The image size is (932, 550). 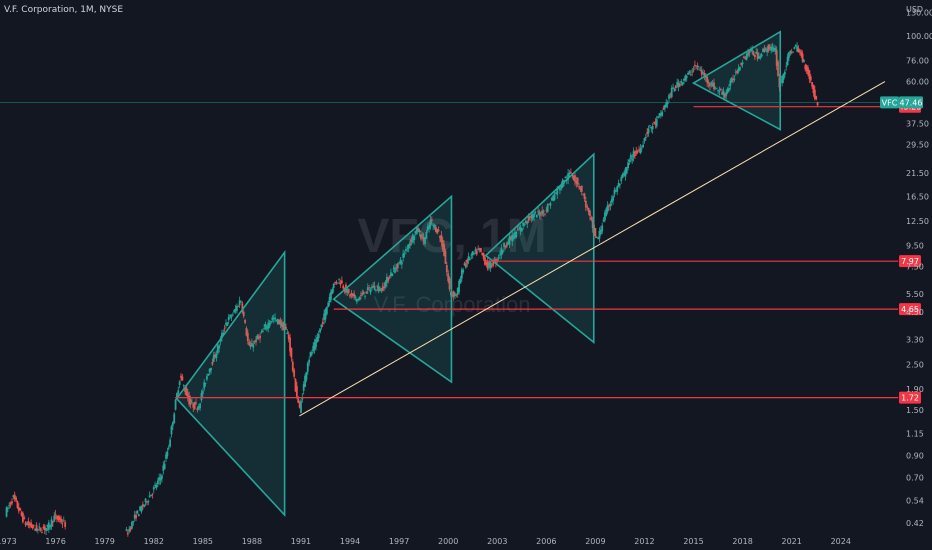 What do you see at coordinates (63, 10) in the screenshot?
I see `chart-title: V.F. Corporation, 1M, NYSE` at bounding box center [63, 10].